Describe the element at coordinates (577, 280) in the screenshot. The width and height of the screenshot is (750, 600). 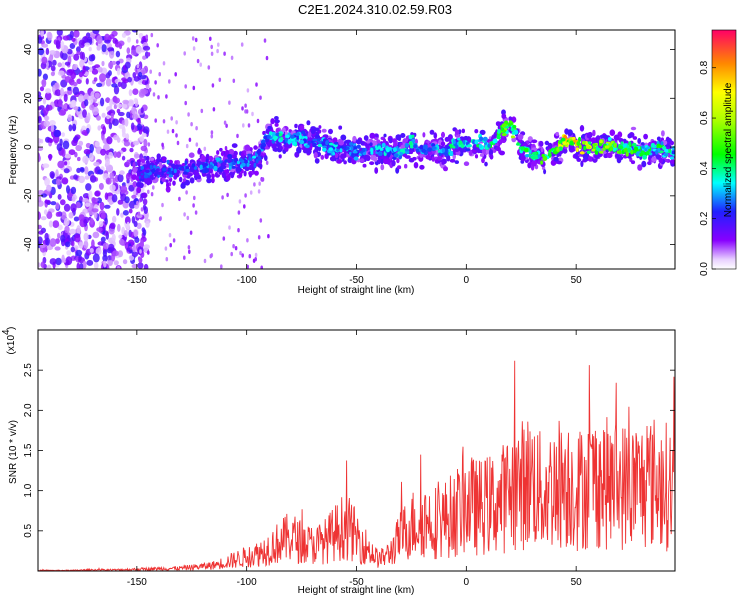
I see `x-tick-label: 50` at that location.